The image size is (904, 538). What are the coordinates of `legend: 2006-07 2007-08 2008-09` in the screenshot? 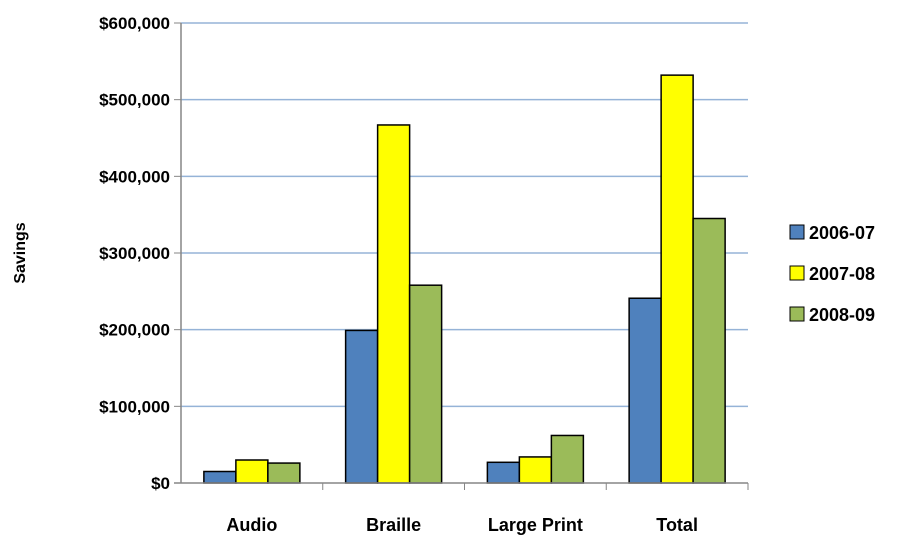 It's located at (832, 274).